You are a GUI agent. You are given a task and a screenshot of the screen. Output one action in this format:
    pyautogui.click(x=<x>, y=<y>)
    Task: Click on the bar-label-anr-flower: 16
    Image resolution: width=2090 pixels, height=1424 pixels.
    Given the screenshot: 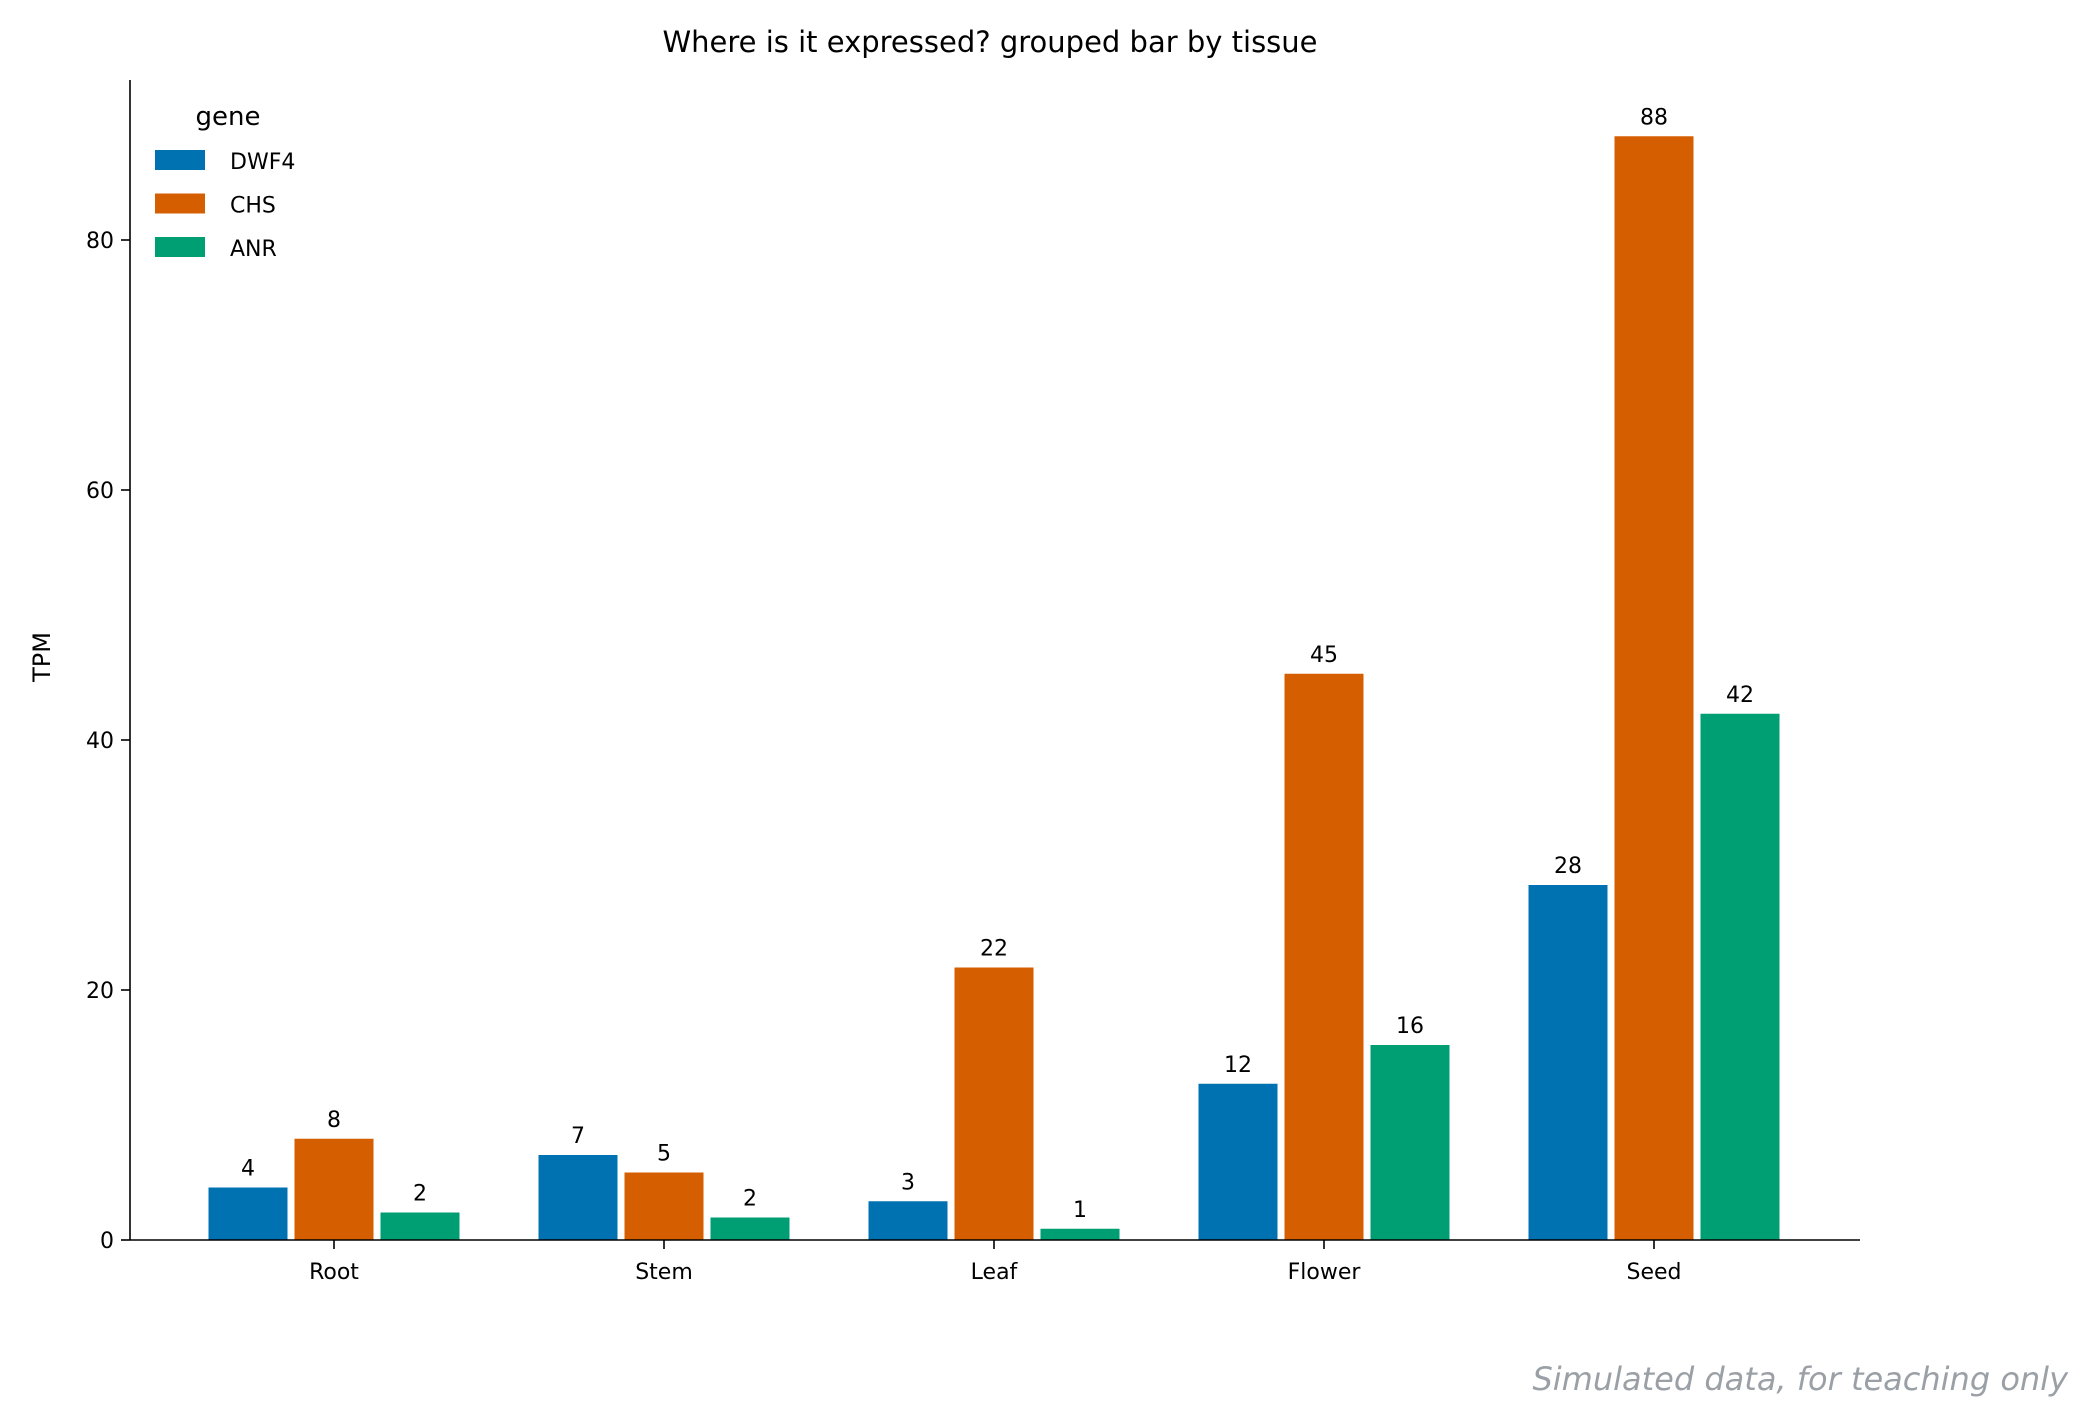 What is the action you would take?
    pyautogui.click(x=1410, y=1026)
    